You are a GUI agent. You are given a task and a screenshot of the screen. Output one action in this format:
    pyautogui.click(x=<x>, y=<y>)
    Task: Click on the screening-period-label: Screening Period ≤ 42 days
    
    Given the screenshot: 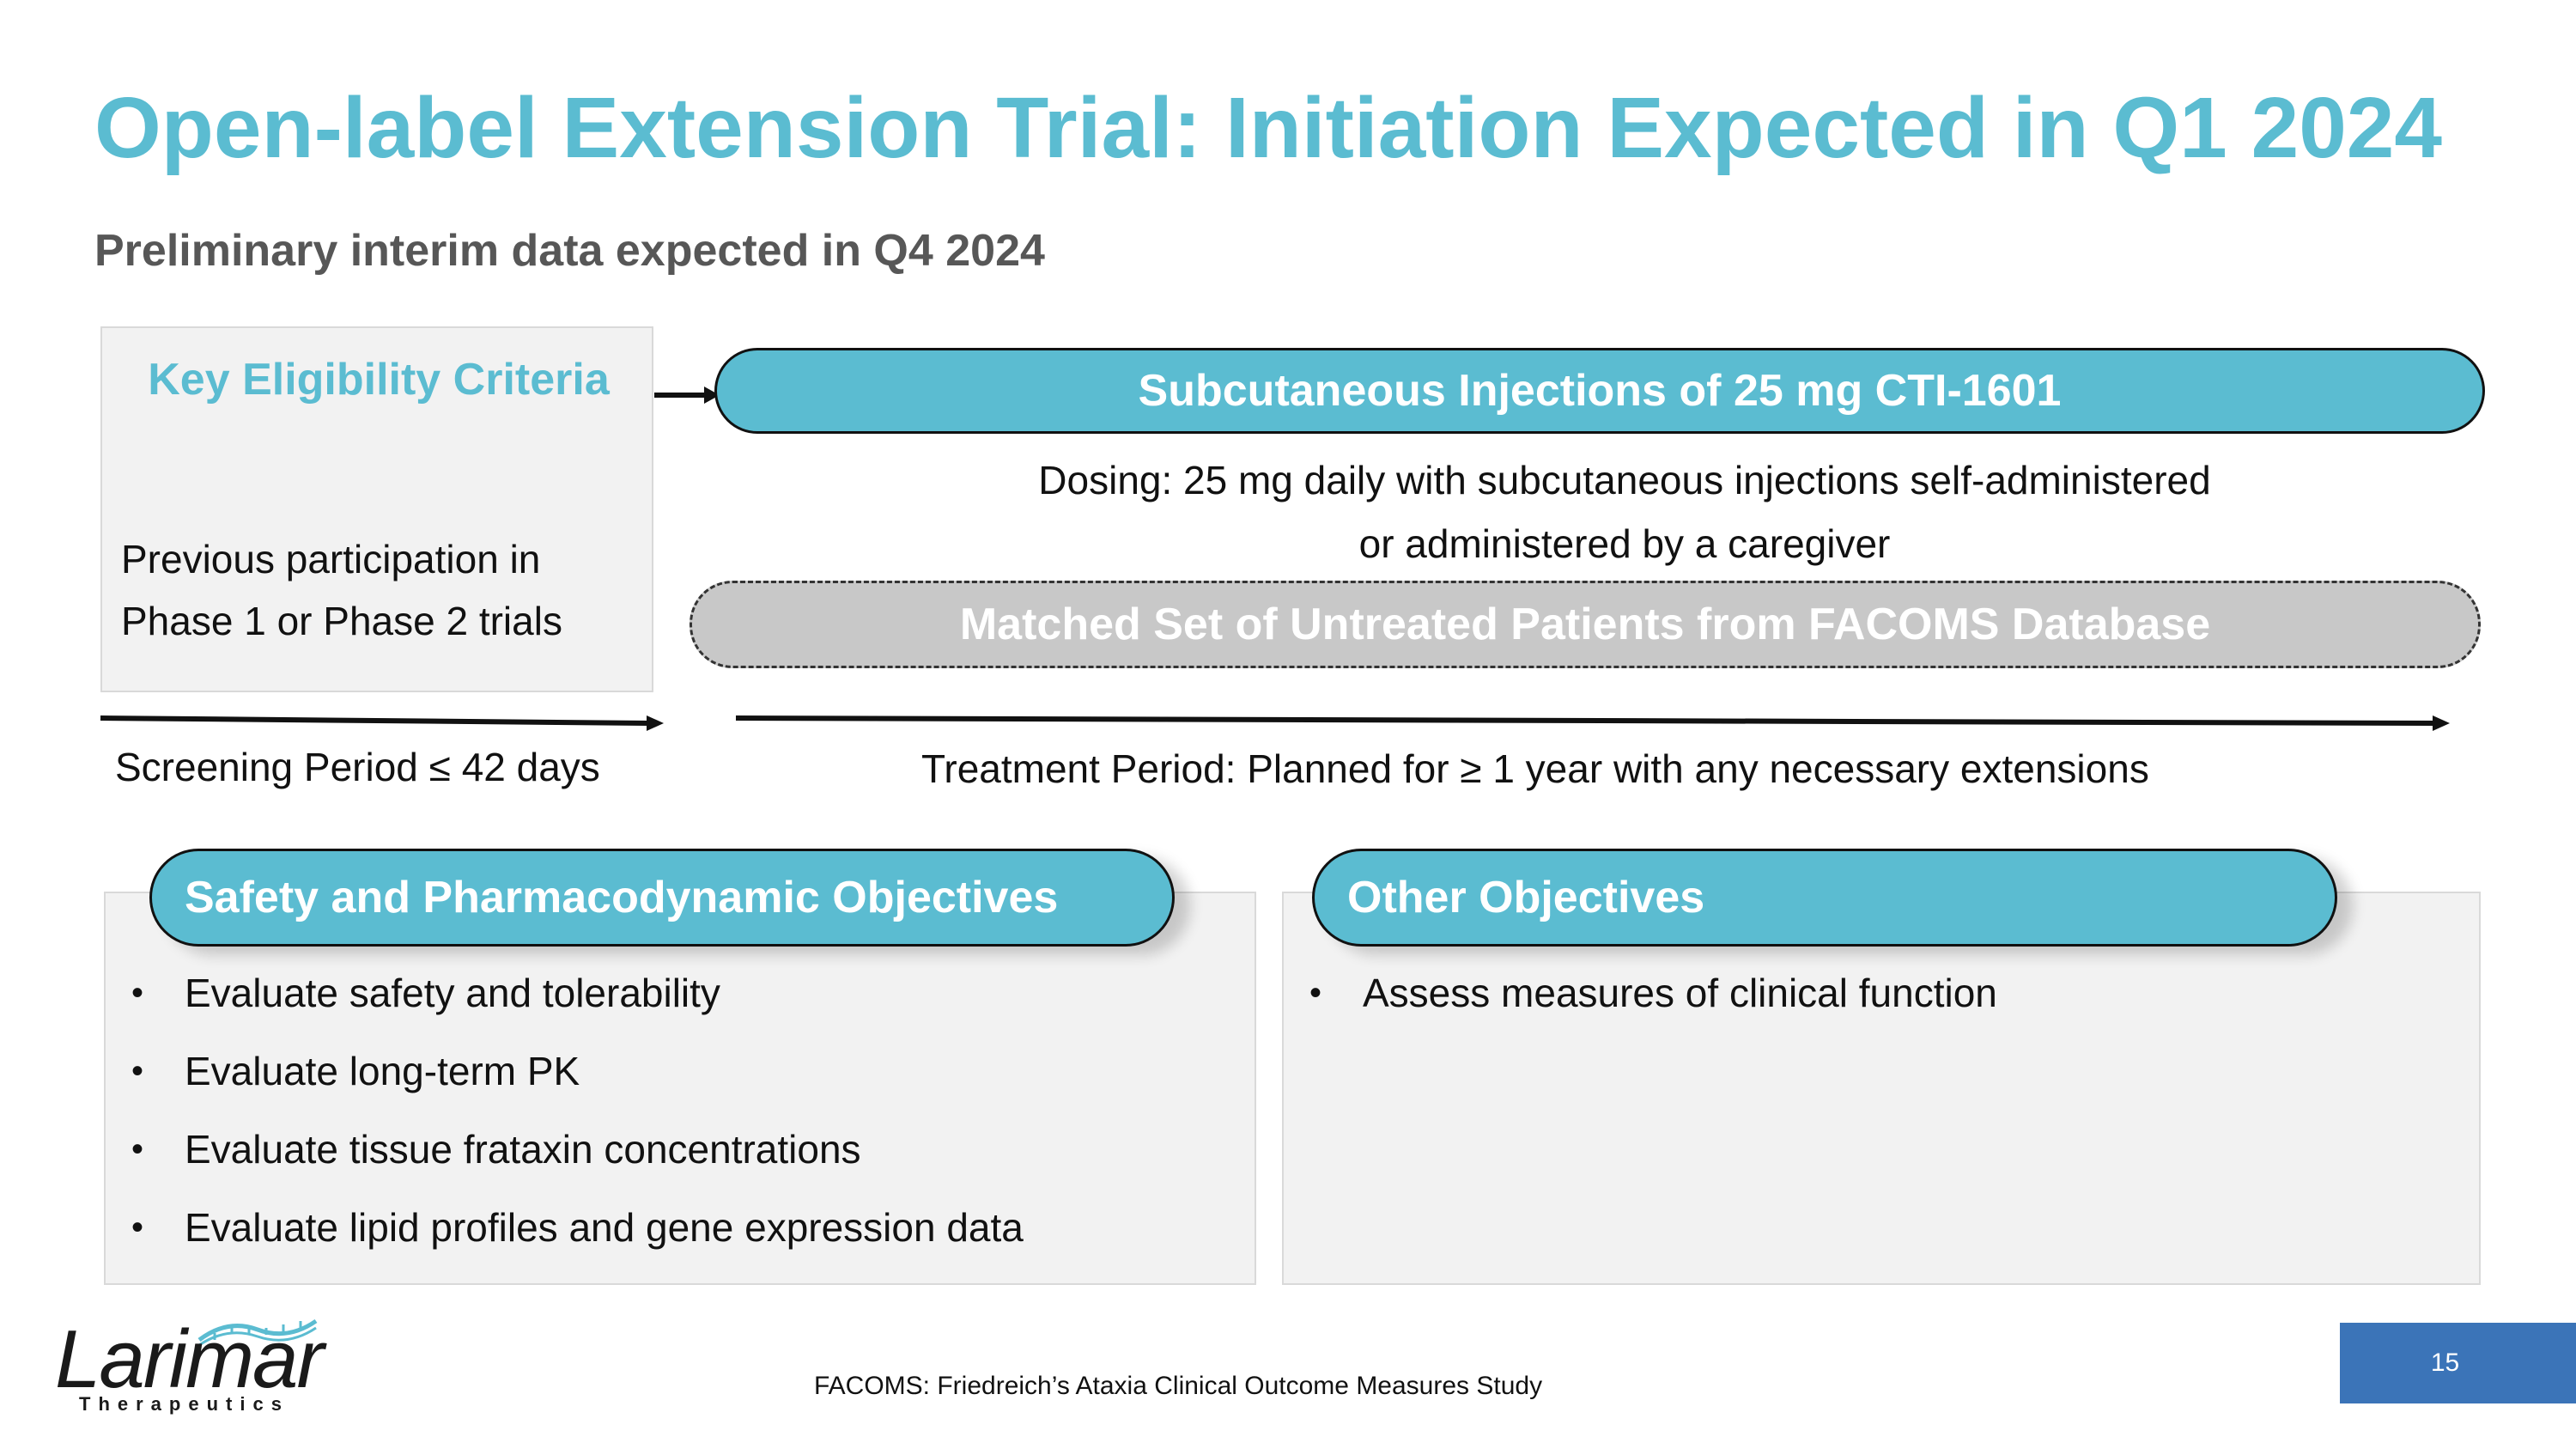 What is the action you would take?
    pyautogui.click(x=357, y=767)
    